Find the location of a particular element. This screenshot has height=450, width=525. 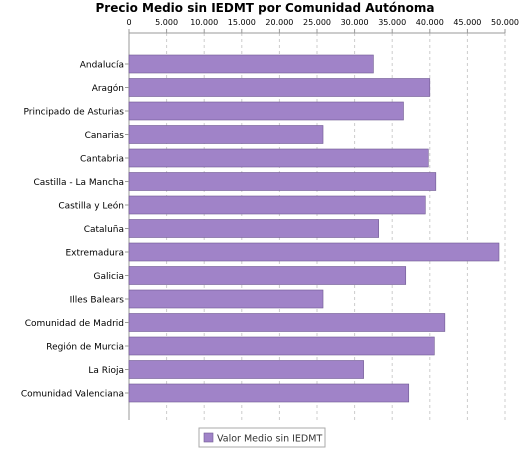

legend: Valor Medio sin IEDMT is located at coordinates (262, 437).